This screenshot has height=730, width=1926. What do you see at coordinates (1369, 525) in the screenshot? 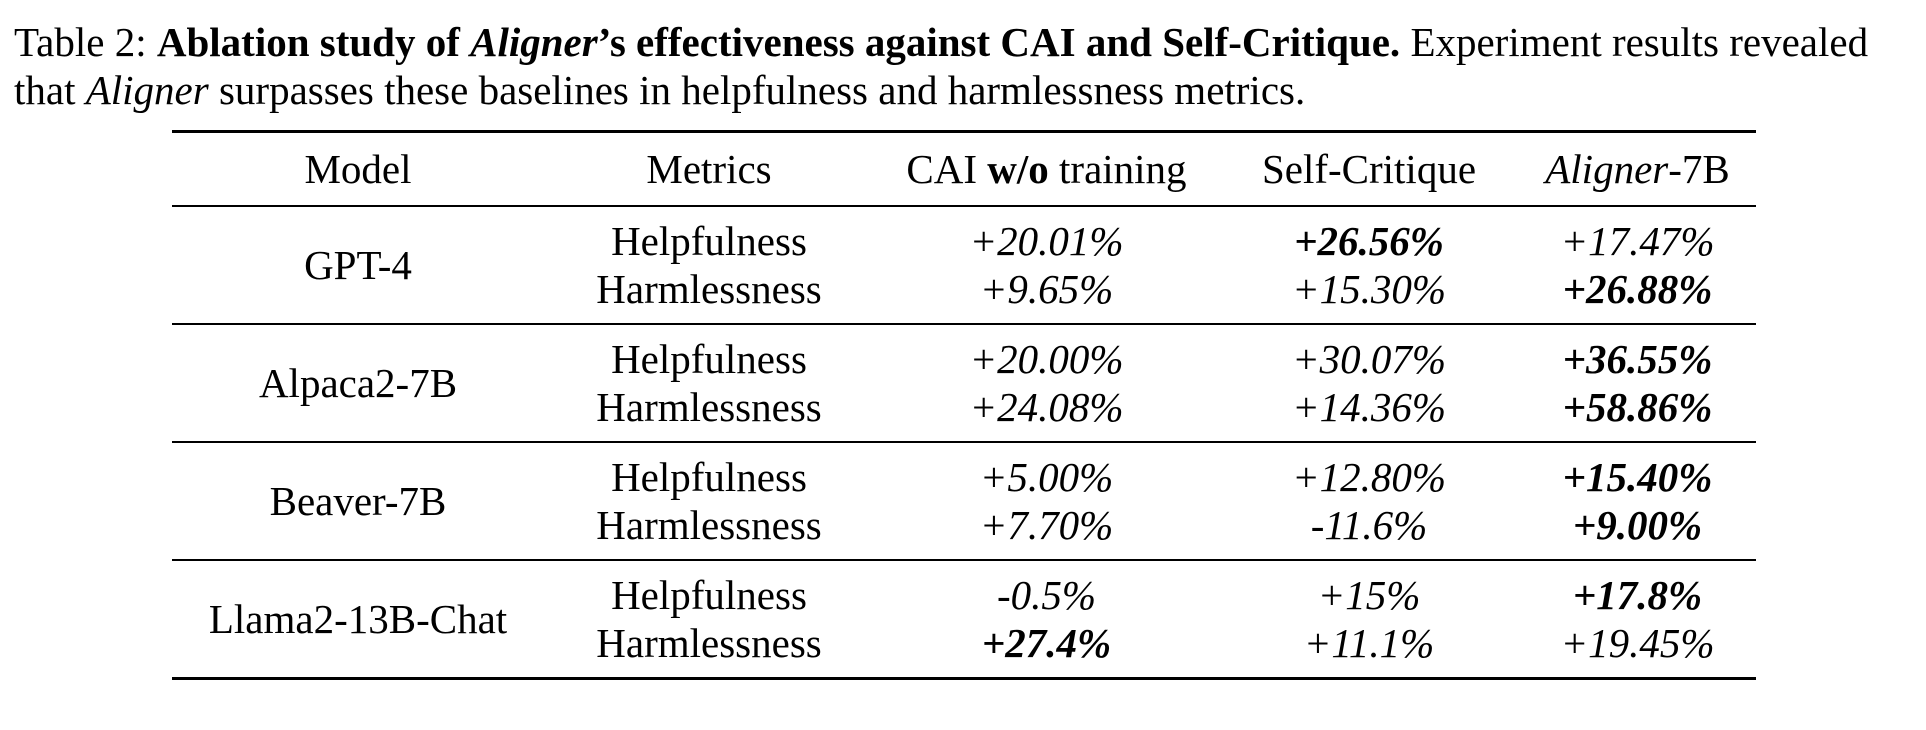
I see `self-critique-harmlessness-value: -11.6%` at bounding box center [1369, 525].